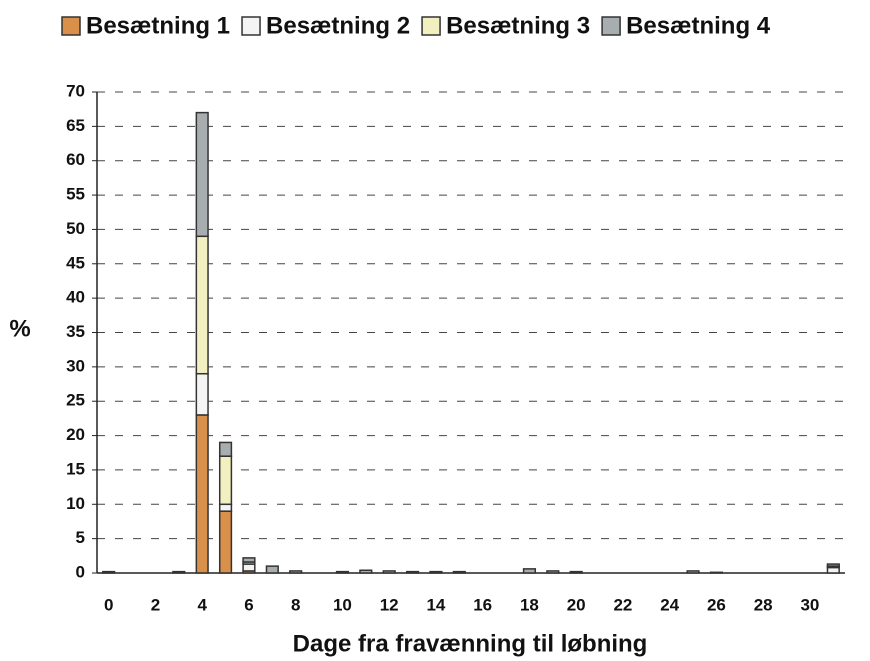 This screenshot has width=870, height=661. I want to click on y-tick-label: 45, so click(75, 262).